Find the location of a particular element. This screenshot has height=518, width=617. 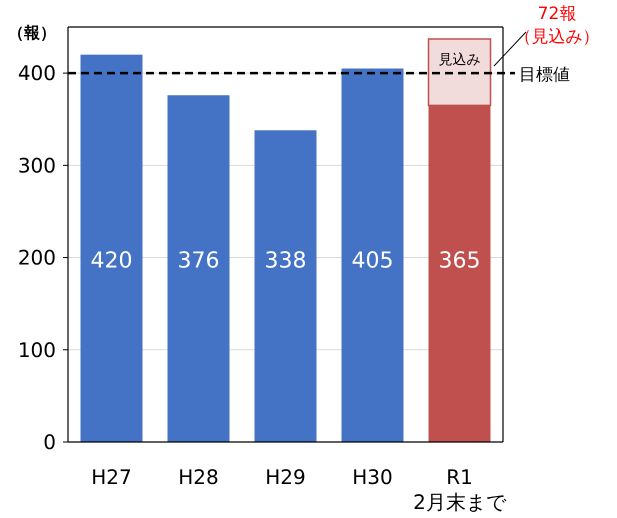

y-tick-label: 0 is located at coordinates (49, 442).